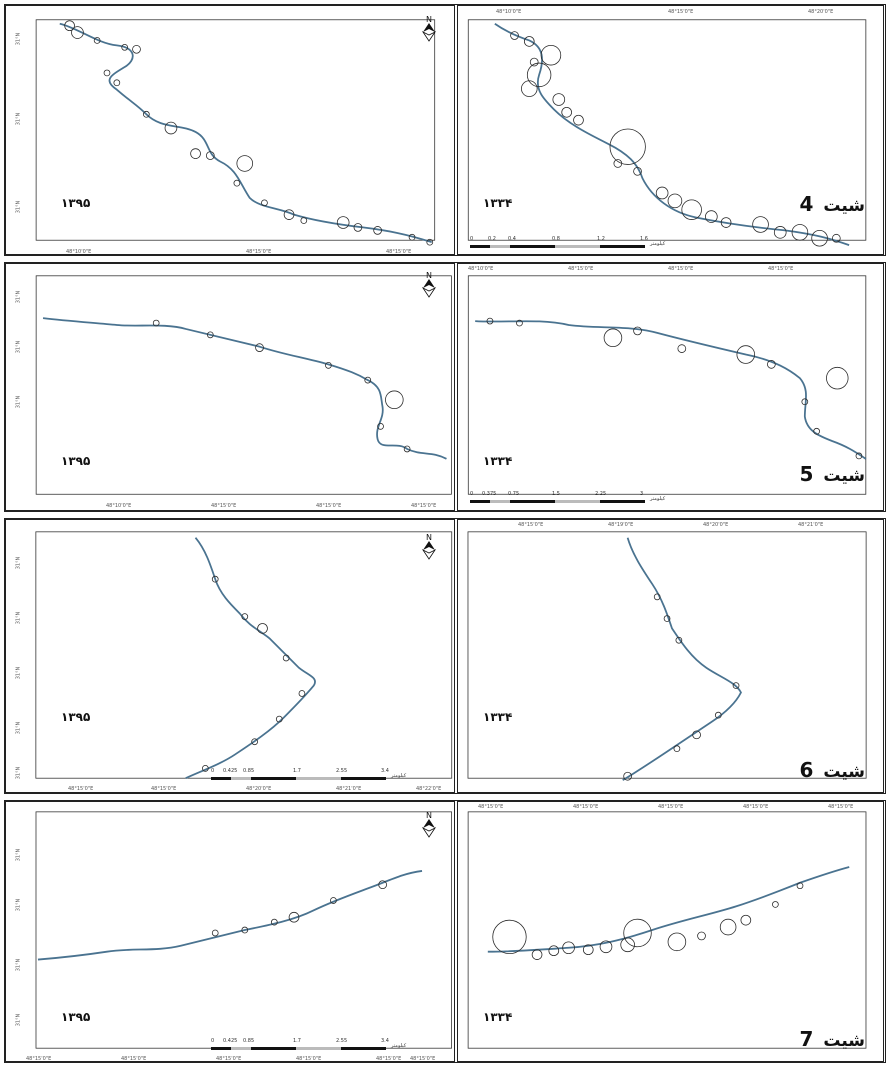  What do you see at coordinates (489, 494) in the screenshot?
I see `scale-label: 0.375` at bounding box center [489, 494].